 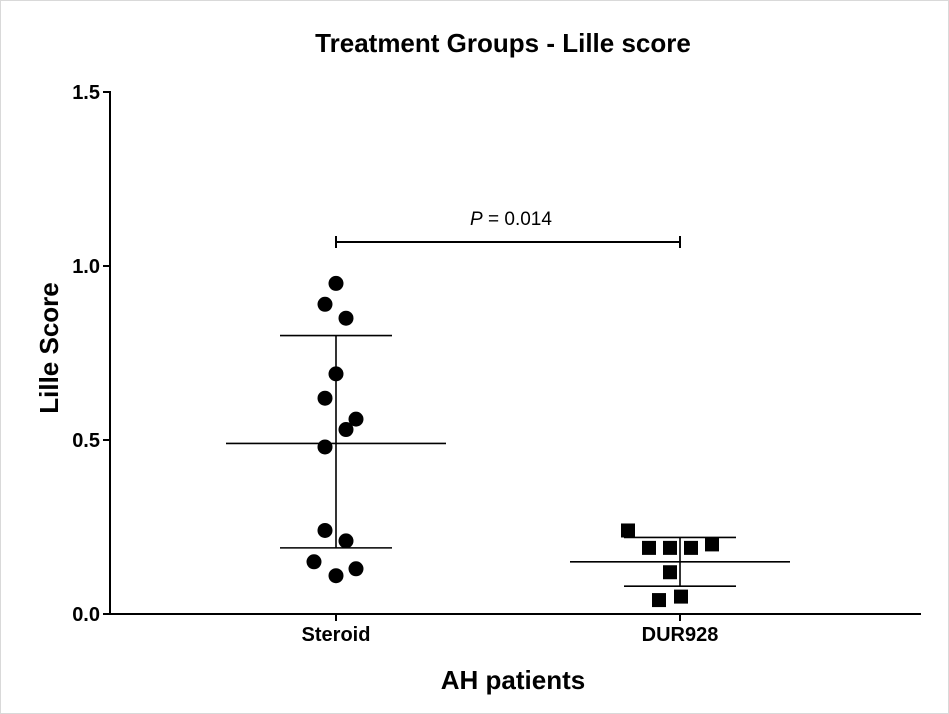 What do you see at coordinates (503, 43) in the screenshot?
I see `chart-title: Treatment Groups - Lille score` at bounding box center [503, 43].